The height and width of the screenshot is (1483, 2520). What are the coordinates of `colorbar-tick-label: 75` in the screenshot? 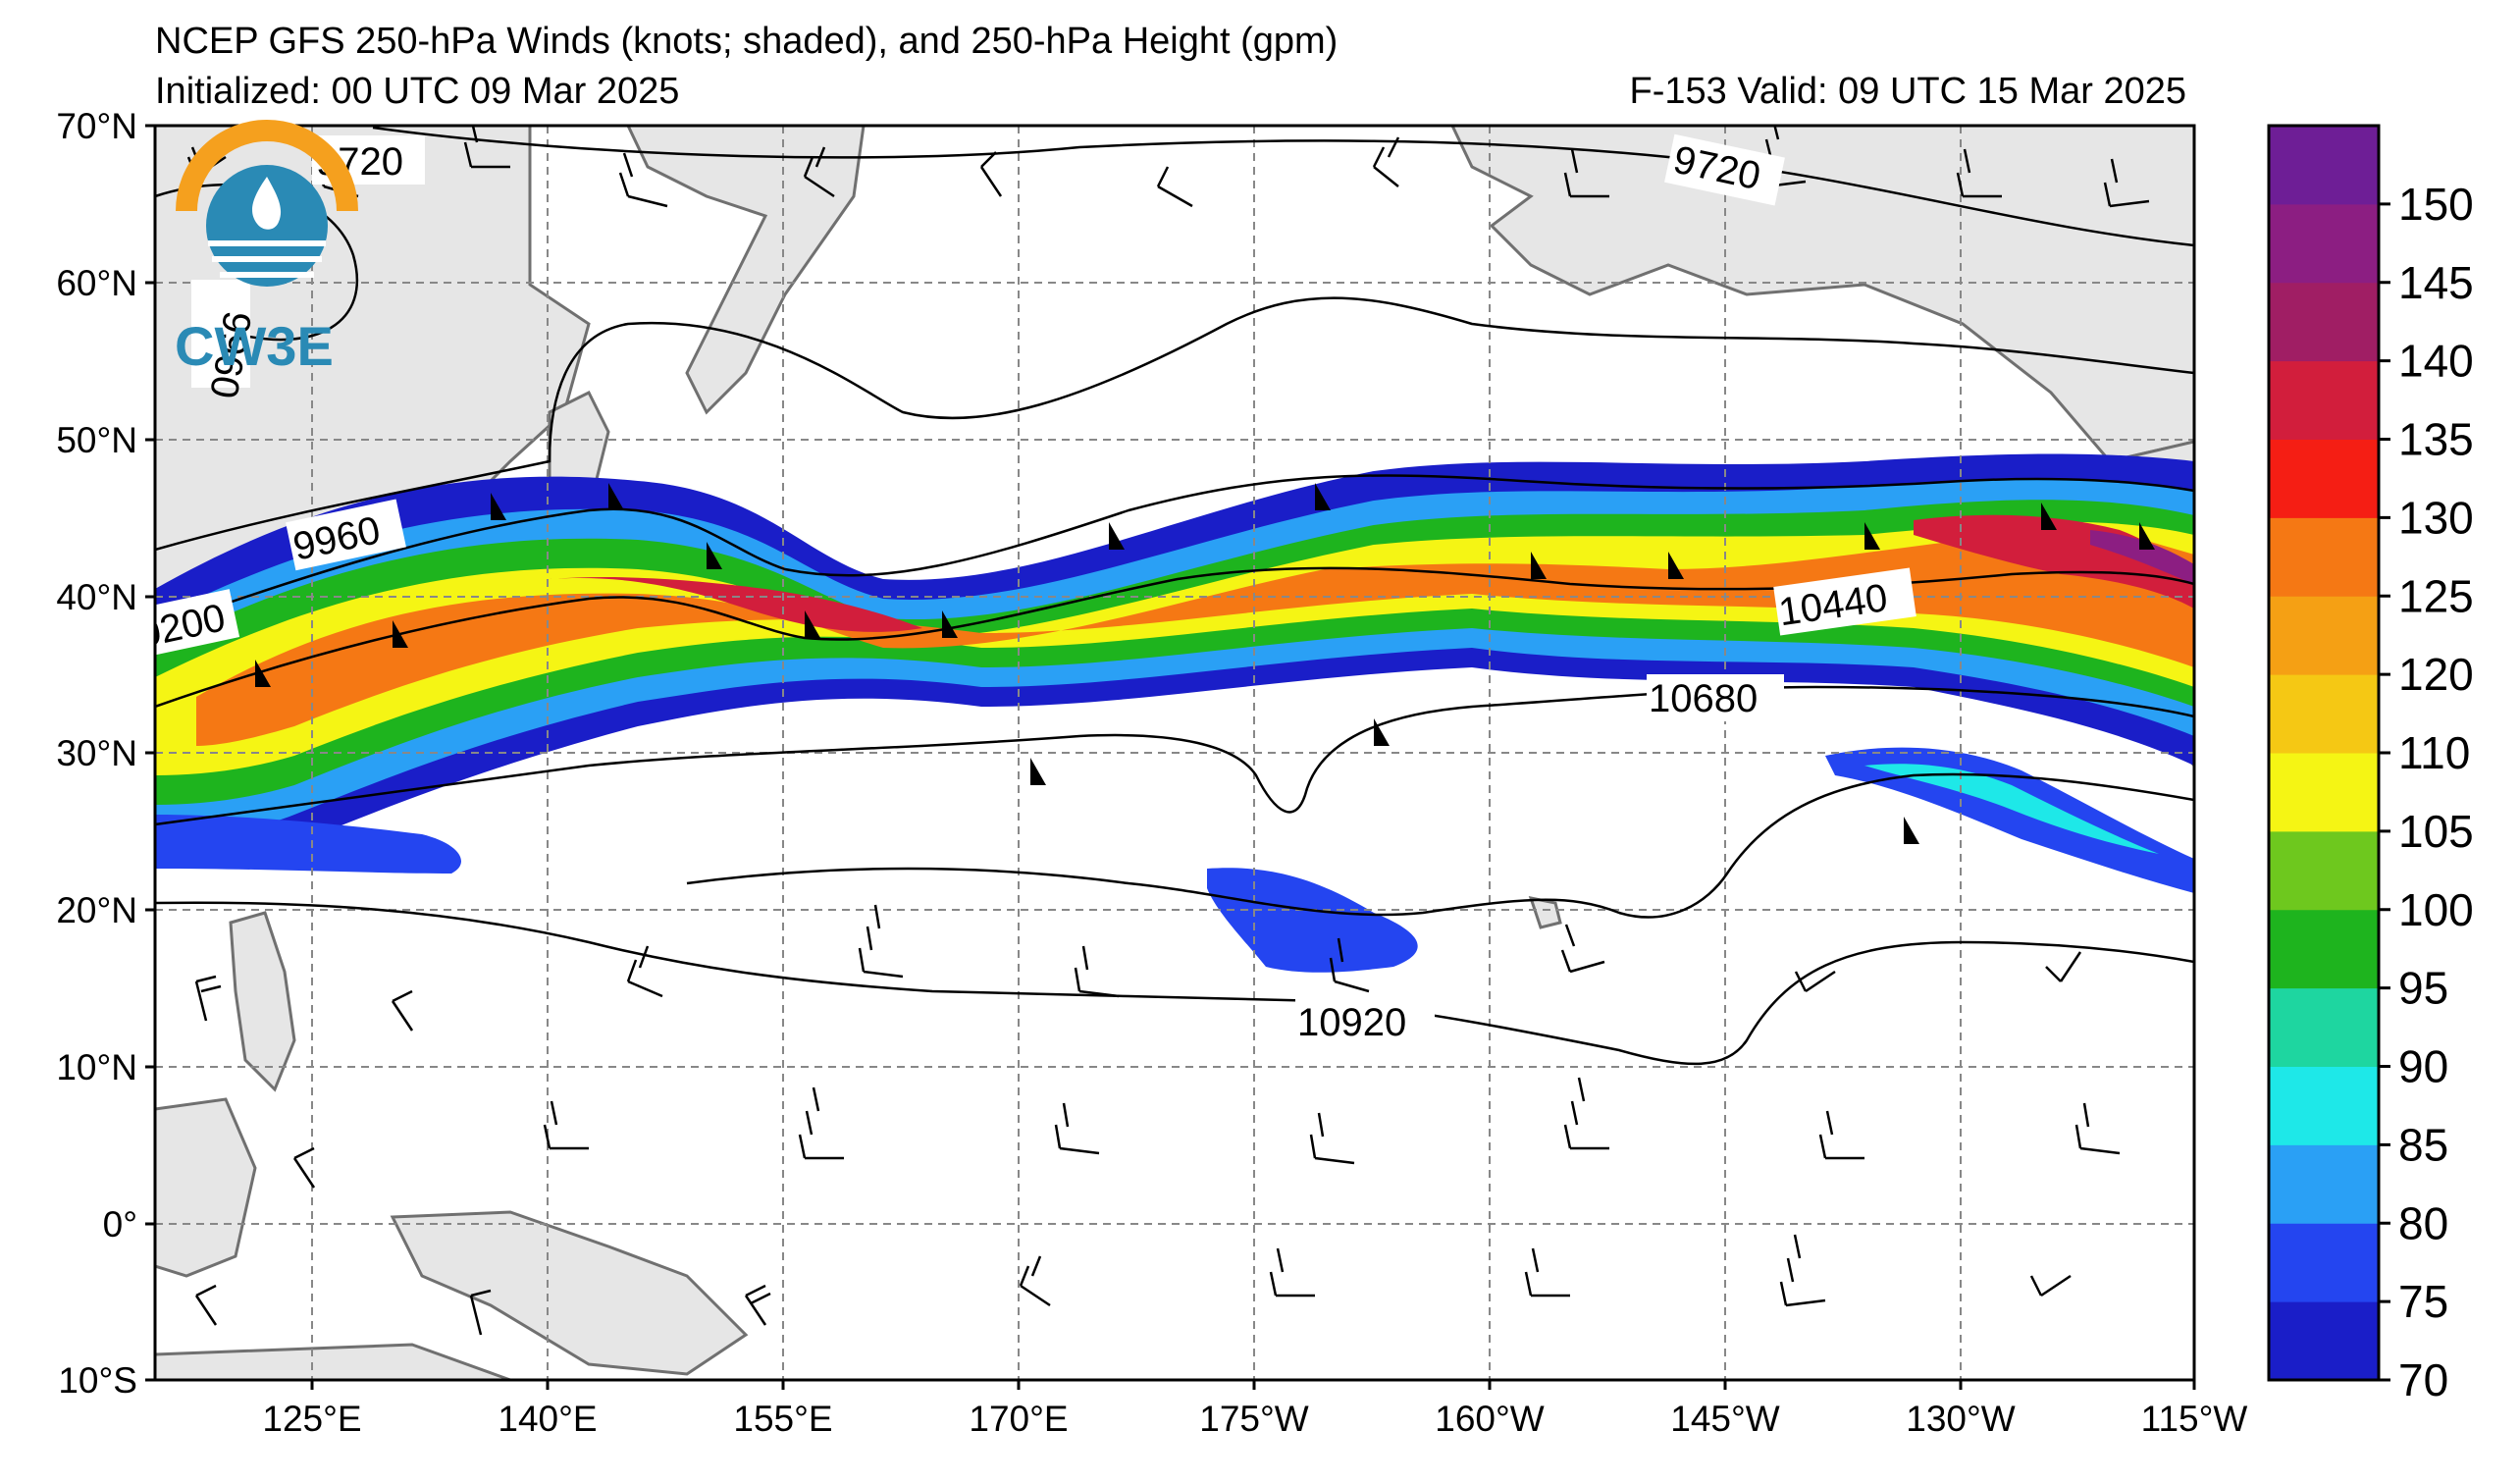 It's located at (2423, 1302).